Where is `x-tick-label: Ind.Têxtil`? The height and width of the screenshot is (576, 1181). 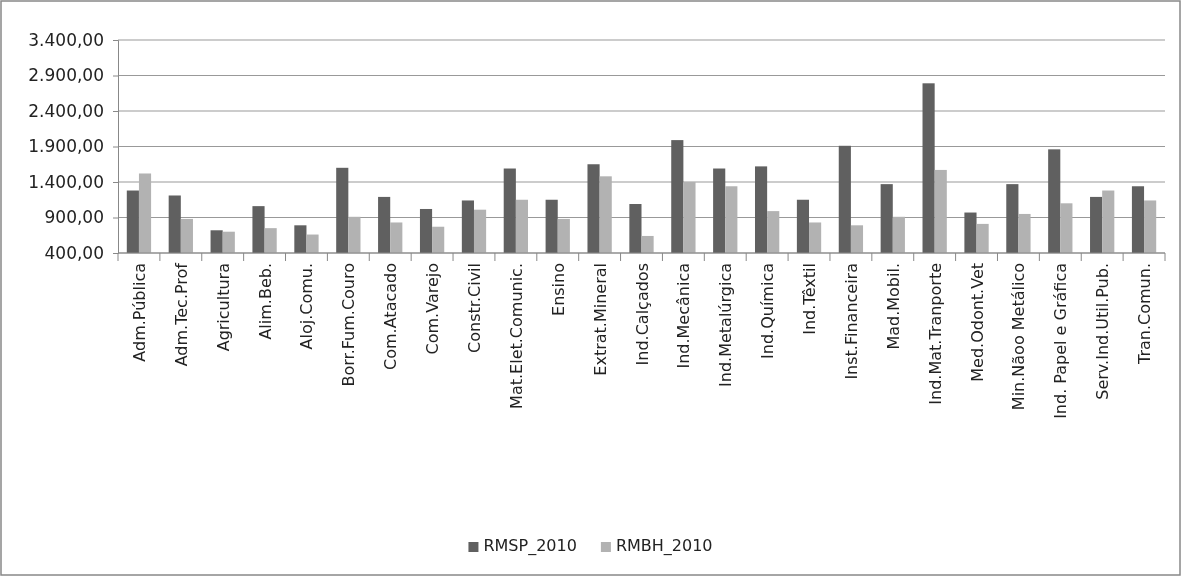 x-tick-label: Ind.Têxtil is located at coordinates (810, 299).